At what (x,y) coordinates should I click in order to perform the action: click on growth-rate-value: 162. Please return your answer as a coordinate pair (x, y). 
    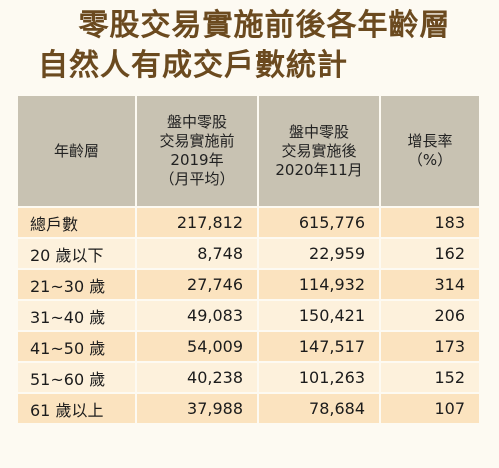
    Looking at the image, I should click on (429, 254).